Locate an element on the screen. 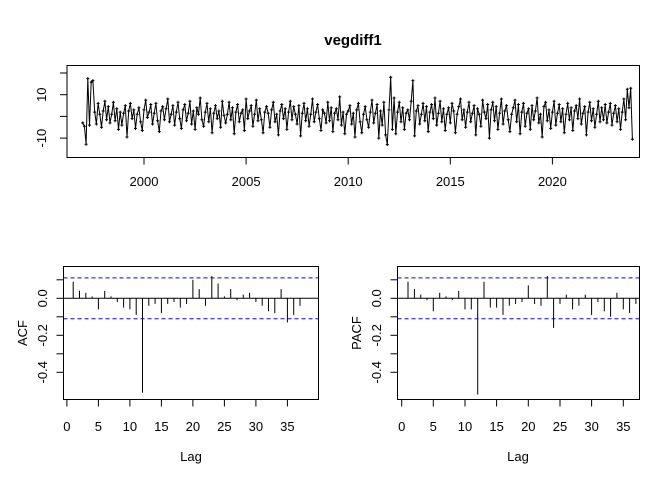 This screenshot has height=480, width=672. pacf-y-axis-label: PACF is located at coordinates (356, 333).